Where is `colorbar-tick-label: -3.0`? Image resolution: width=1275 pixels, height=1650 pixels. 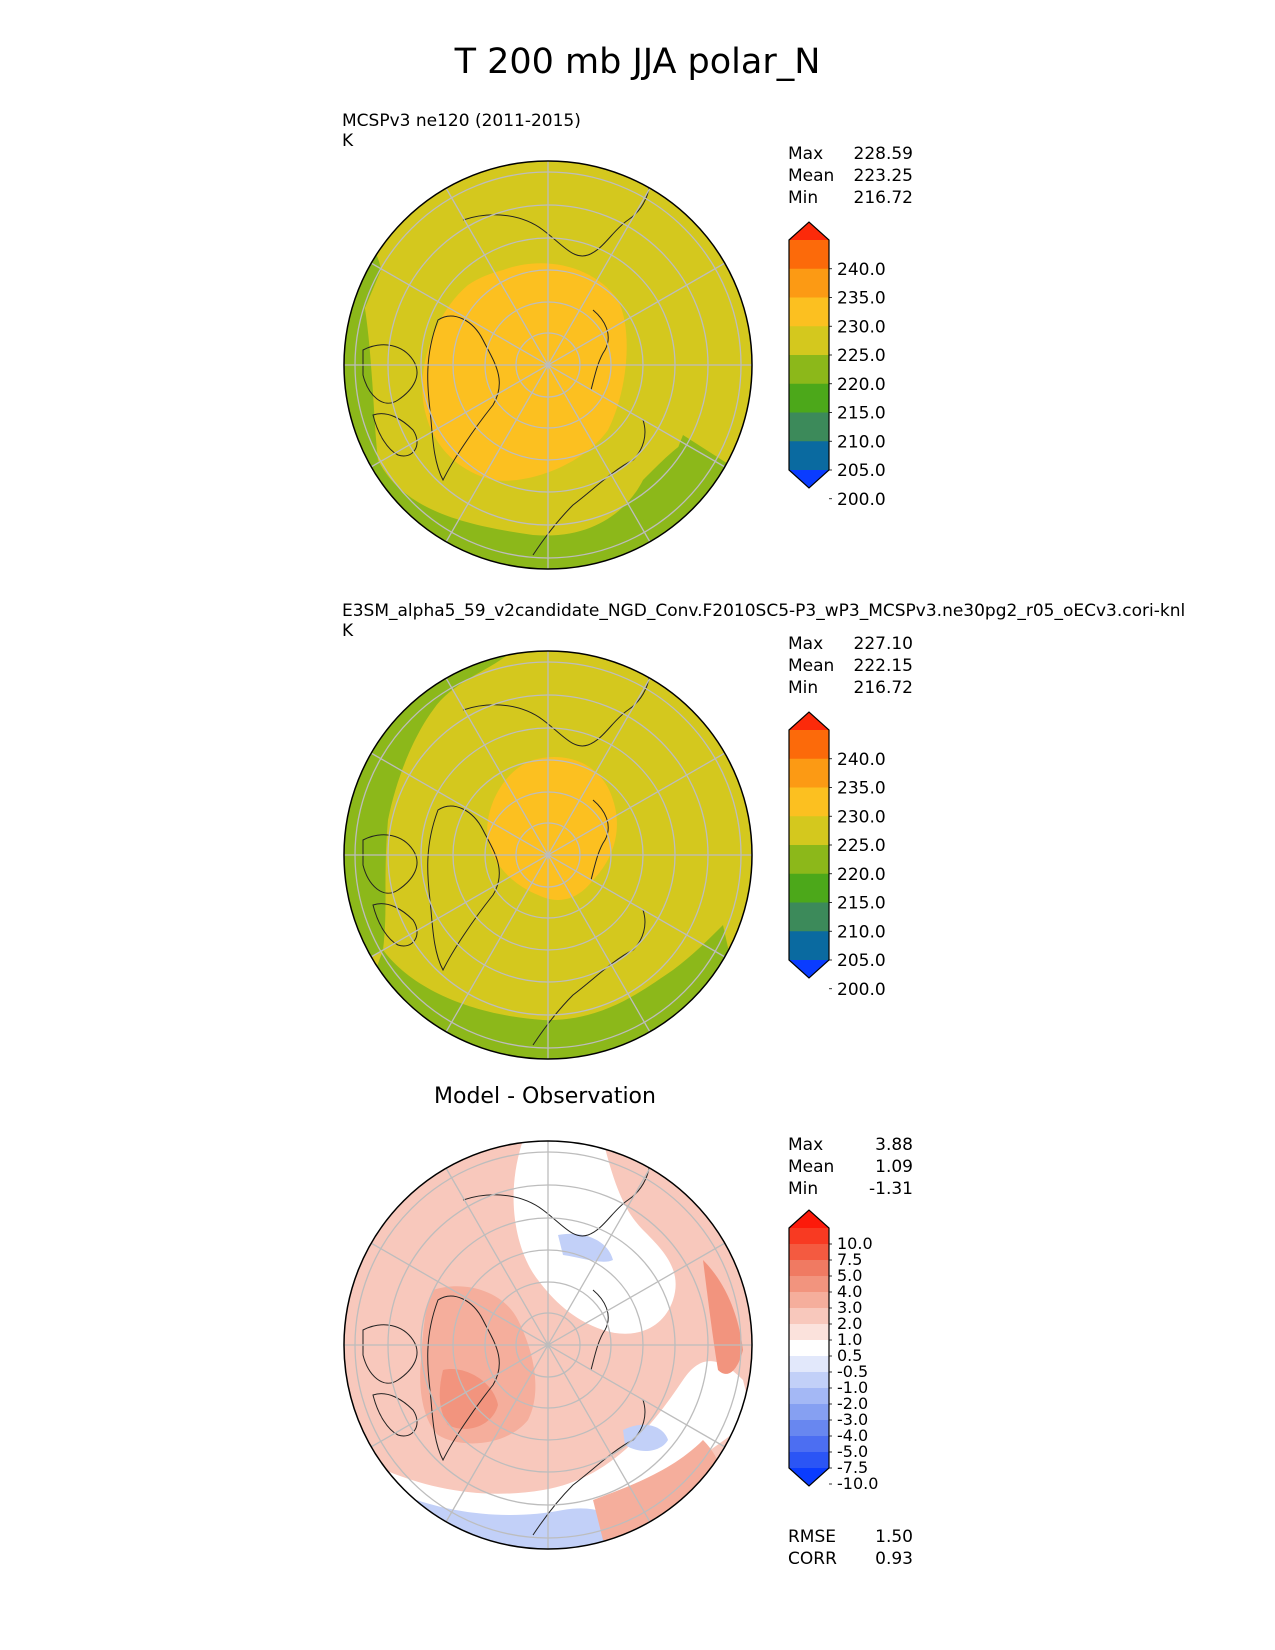
colorbar-tick-label: -3.0 is located at coordinates (852, 1419).